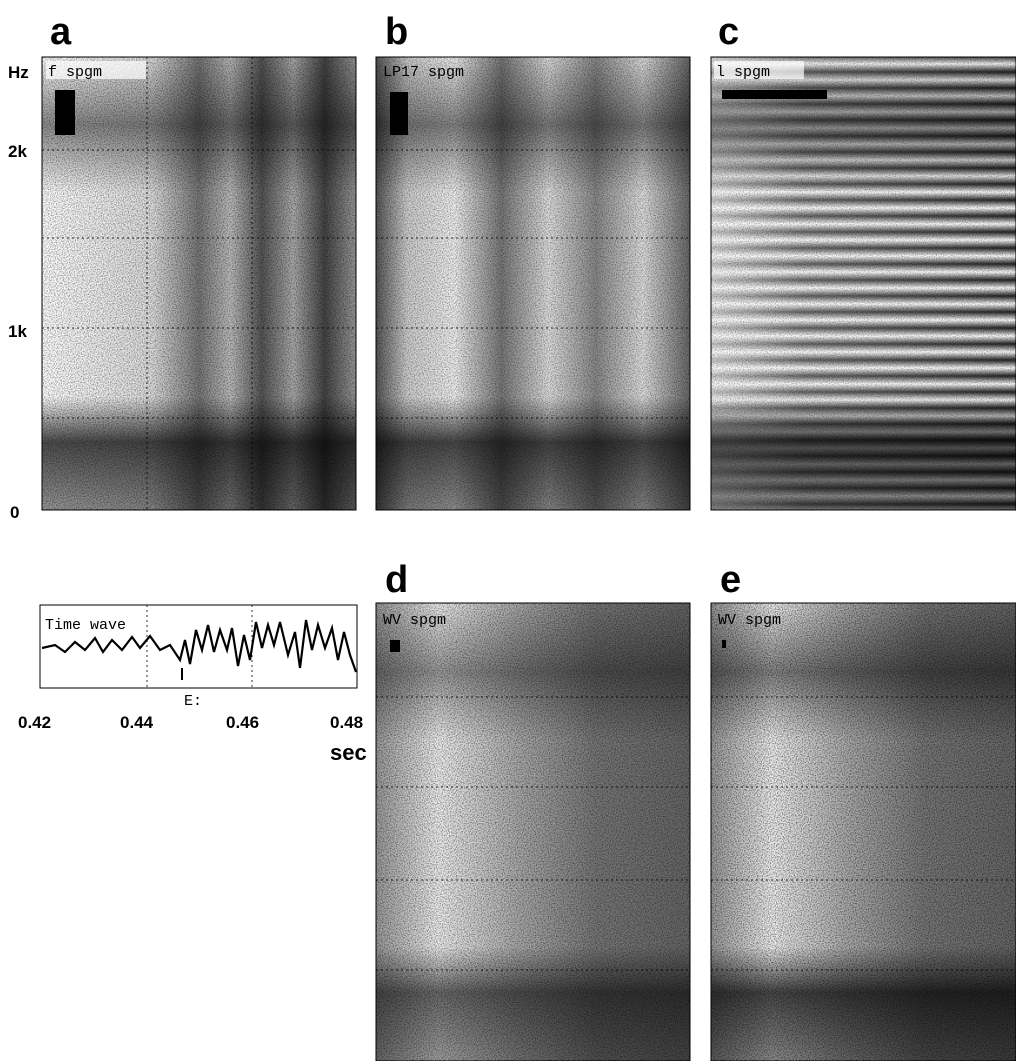  Describe the element at coordinates (61, 32) in the screenshot. I see `panel-letter: a` at that location.